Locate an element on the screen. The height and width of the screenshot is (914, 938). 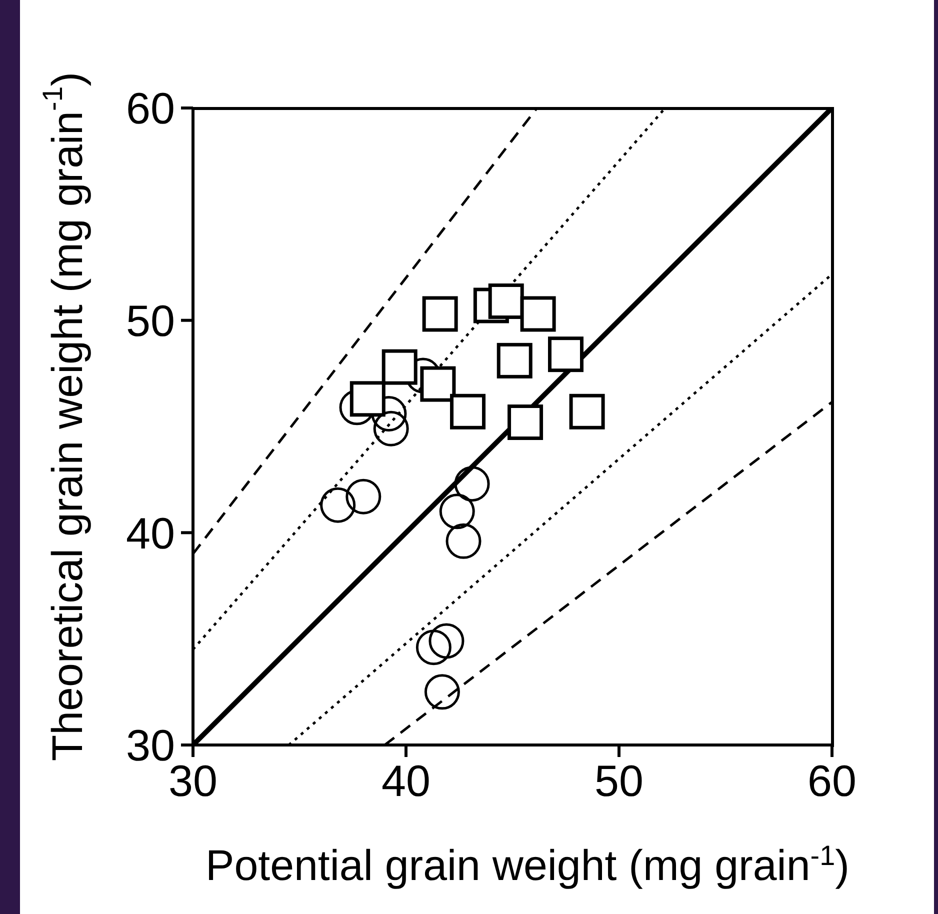
y-tick-label: 40 is located at coordinates (150, 533).